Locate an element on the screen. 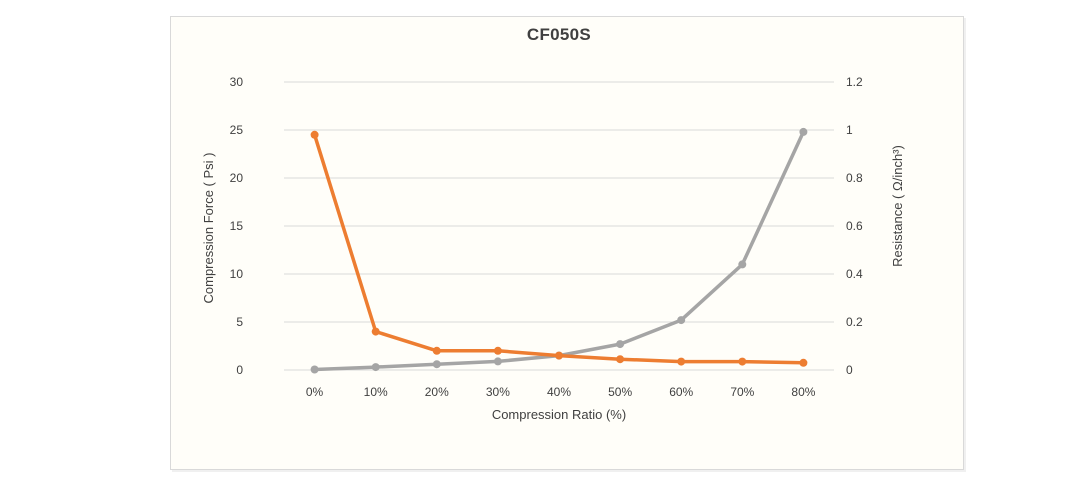  x-axis-tick-label: 70% is located at coordinates (742, 392).